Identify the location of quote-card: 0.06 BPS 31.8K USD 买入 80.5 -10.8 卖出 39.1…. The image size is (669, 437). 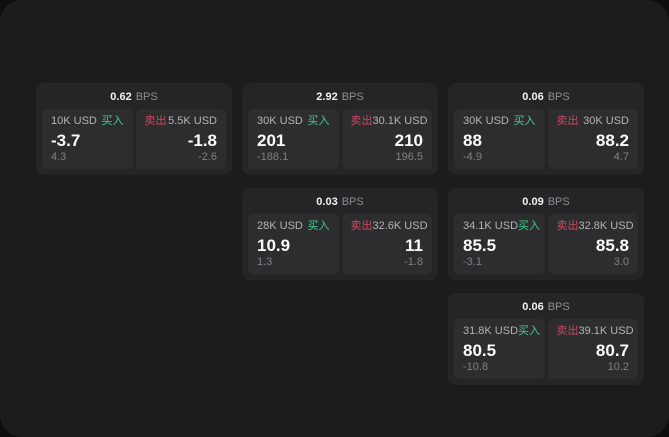
(546, 339).